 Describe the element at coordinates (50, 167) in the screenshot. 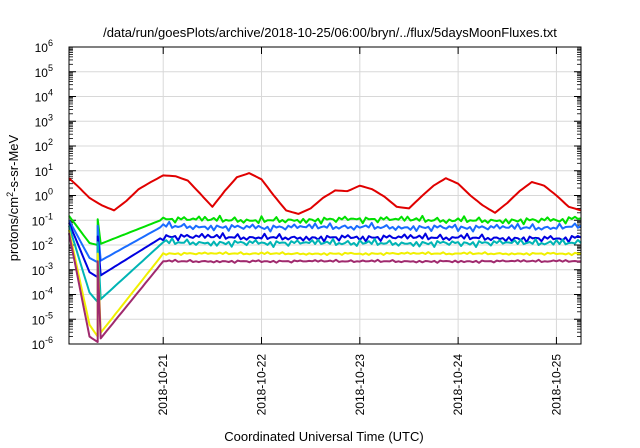

I see `y-tick-label-exp: 1` at that location.